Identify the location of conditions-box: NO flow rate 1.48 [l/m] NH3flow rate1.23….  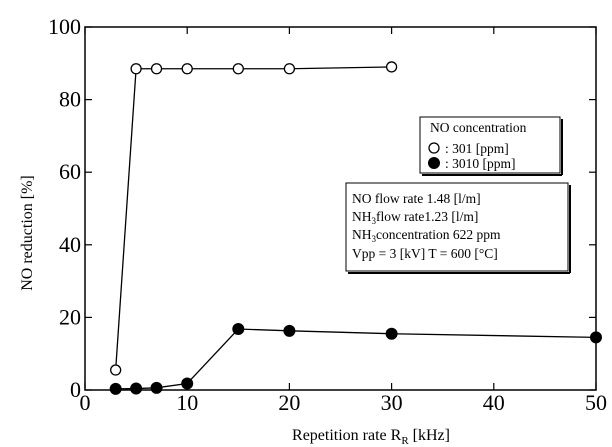
(458, 228).